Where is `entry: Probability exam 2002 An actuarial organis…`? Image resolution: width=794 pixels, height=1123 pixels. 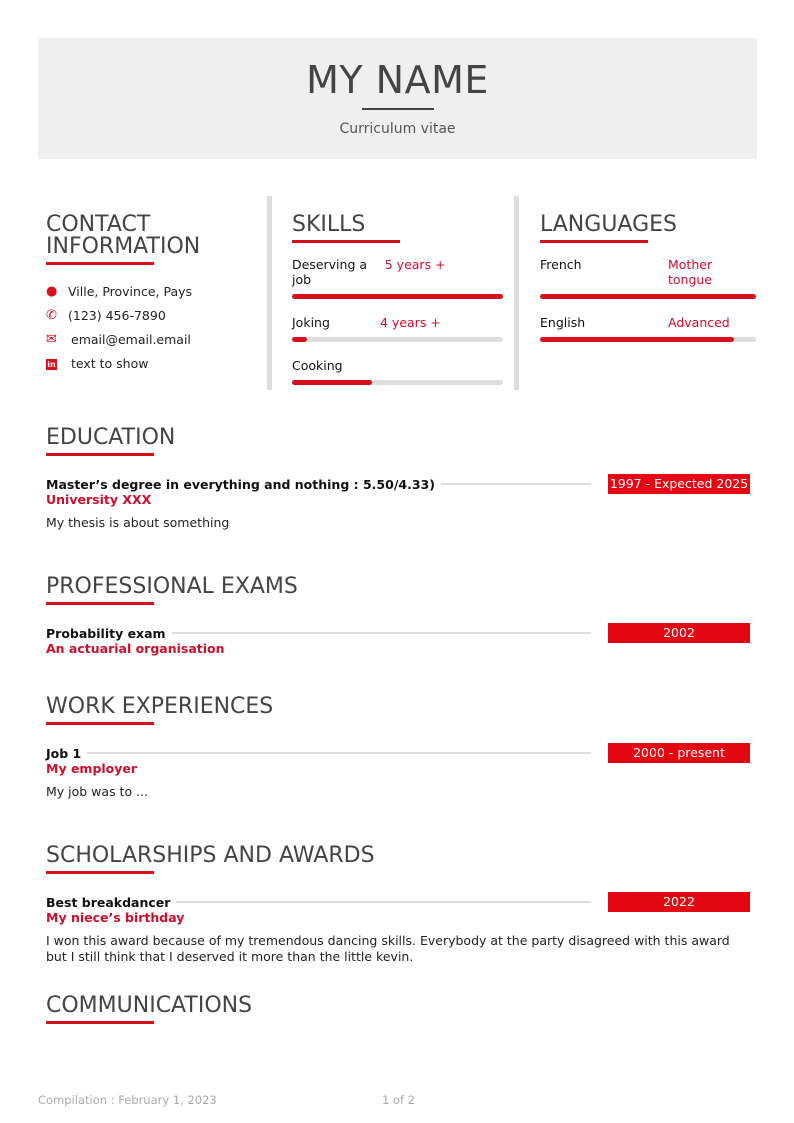 entry: Probability exam 2002 An actuarial organis… is located at coordinates (398, 639).